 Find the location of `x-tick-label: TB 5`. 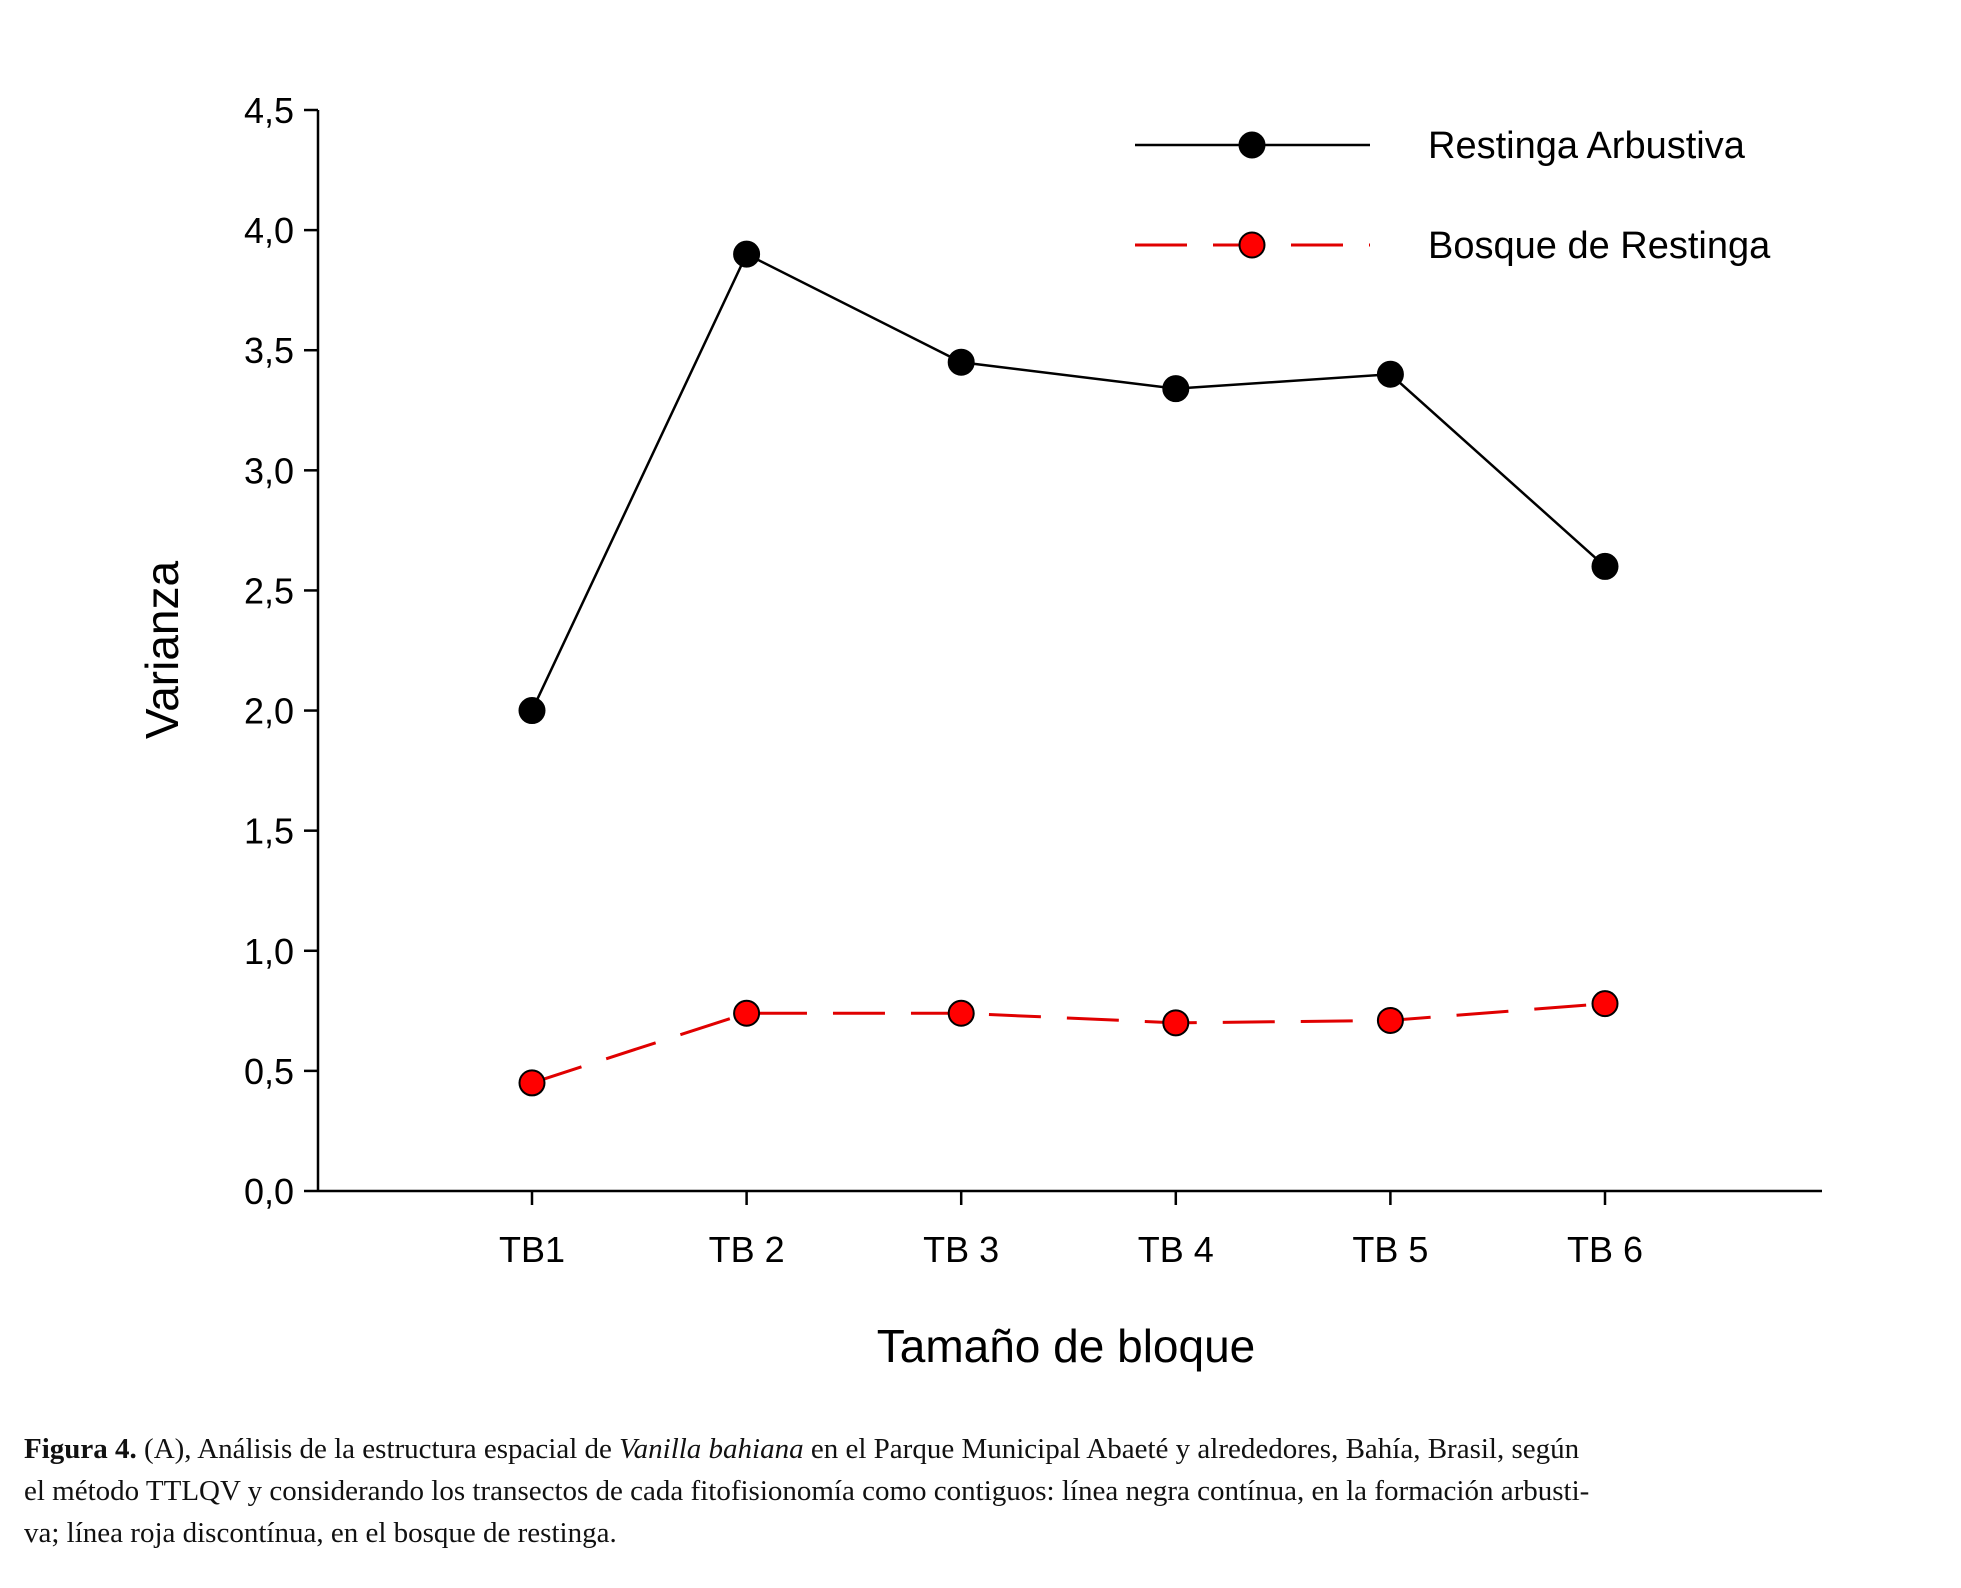

x-tick-label: TB 5 is located at coordinates (1390, 1249).